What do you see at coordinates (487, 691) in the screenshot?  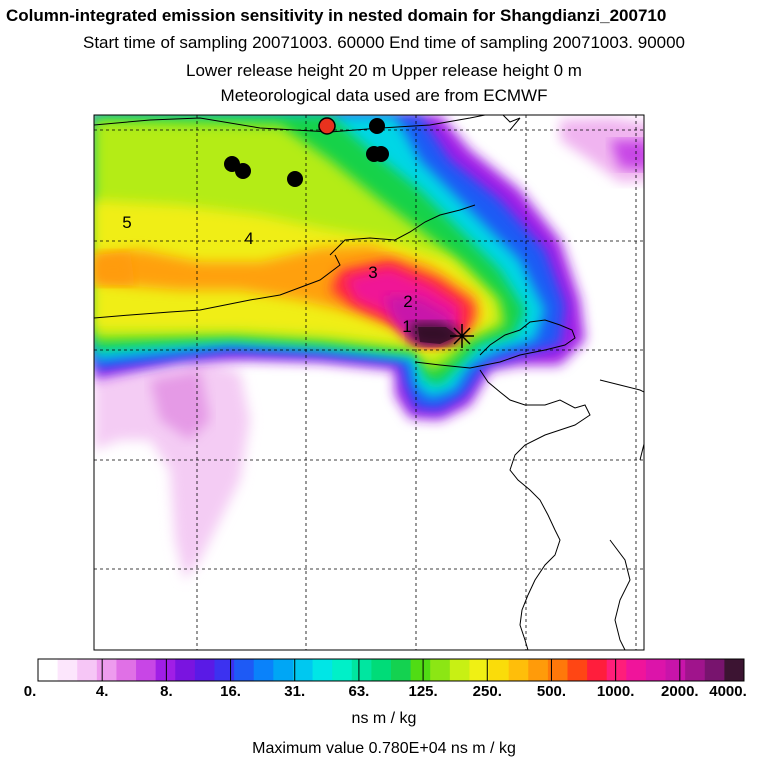 I see `colorbar-label: 250.` at bounding box center [487, 691].